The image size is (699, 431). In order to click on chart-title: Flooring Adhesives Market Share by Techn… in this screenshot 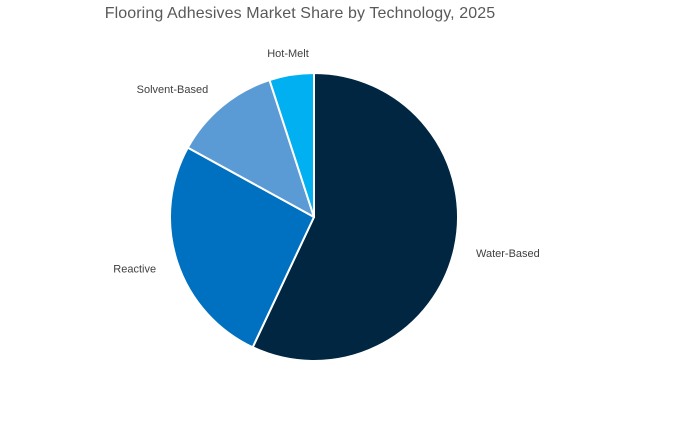, I will do `click(300, 13)`.